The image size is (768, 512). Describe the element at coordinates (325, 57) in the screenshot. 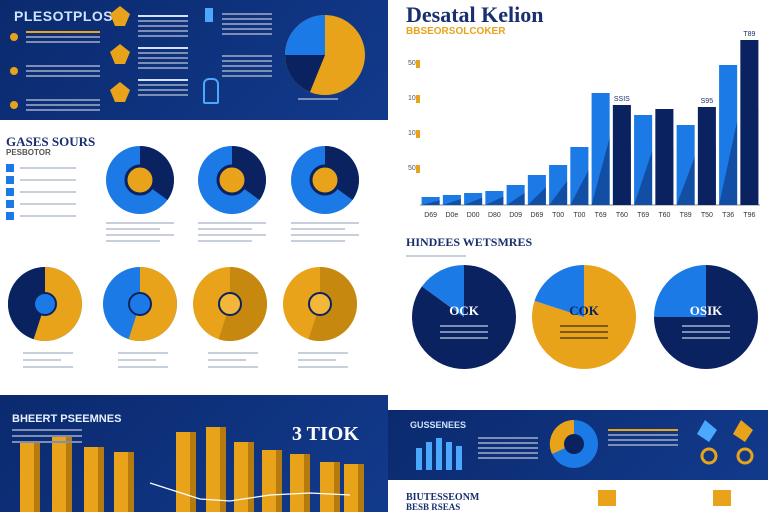

I see `top-left-pie` at that location.